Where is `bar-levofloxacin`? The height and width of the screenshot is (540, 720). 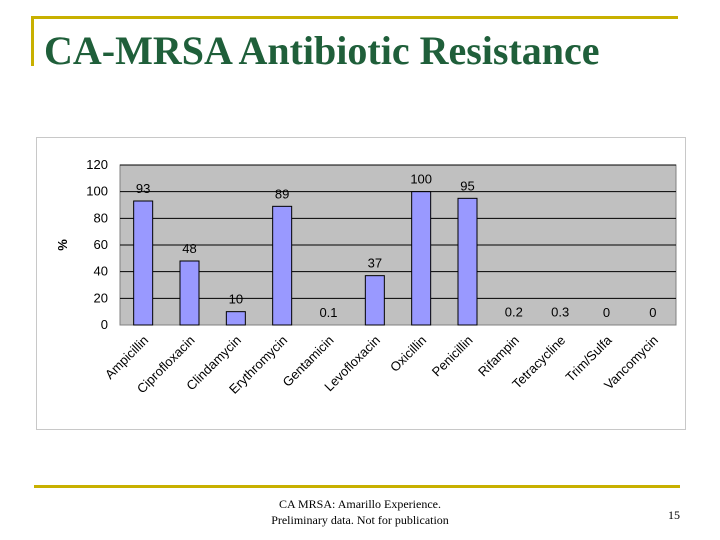 bar-levofloxacin is located at coordinates (374, 300).